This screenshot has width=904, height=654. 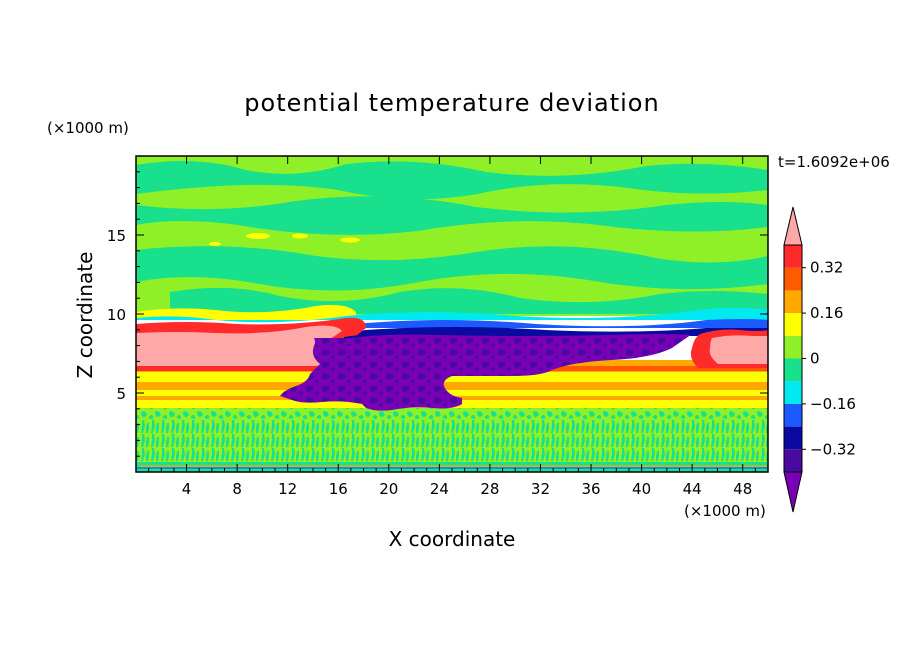 What do you see at coordinates (452, 467) in the screenshot?
I see `region-surface-speckle` at bounding box center [452, 467].